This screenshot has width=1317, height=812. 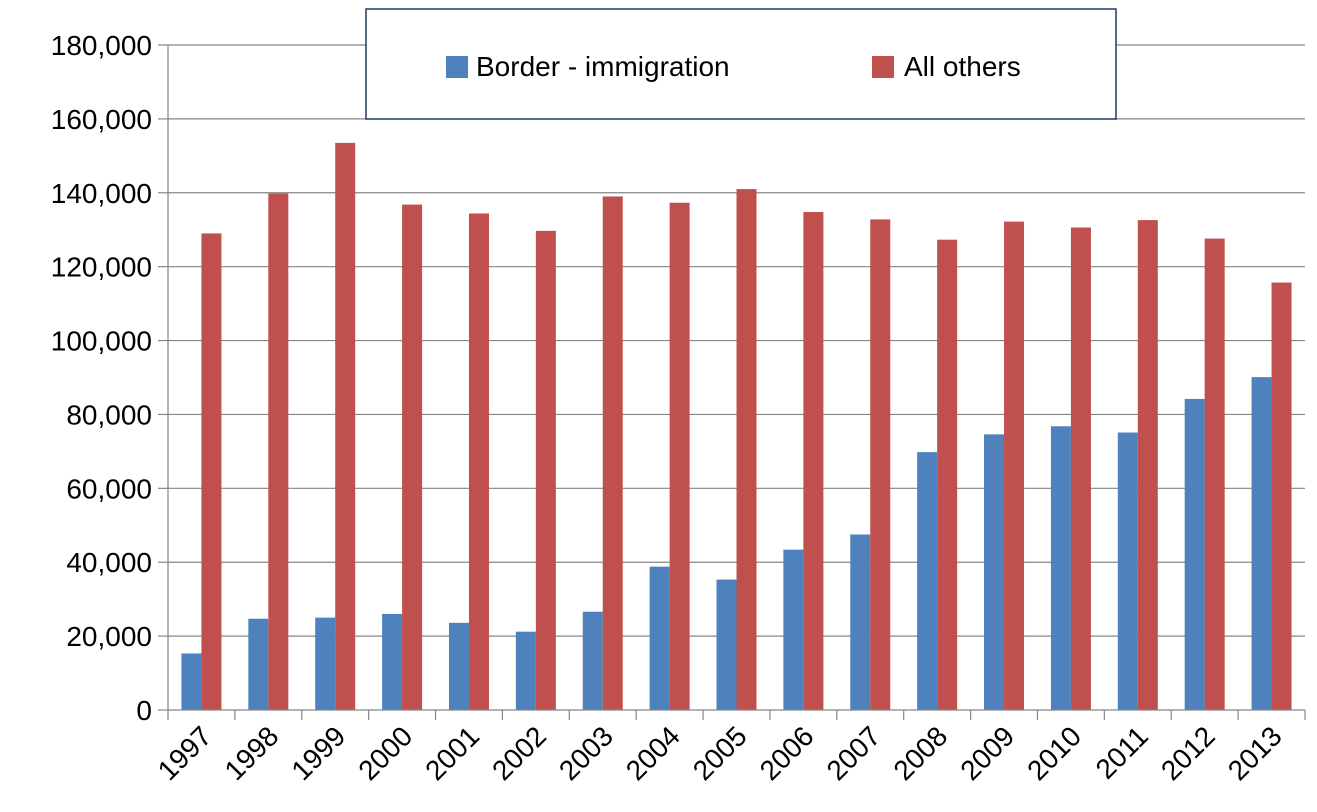 I want to click on bar-all-others-2007, so click(x=880, y=464).